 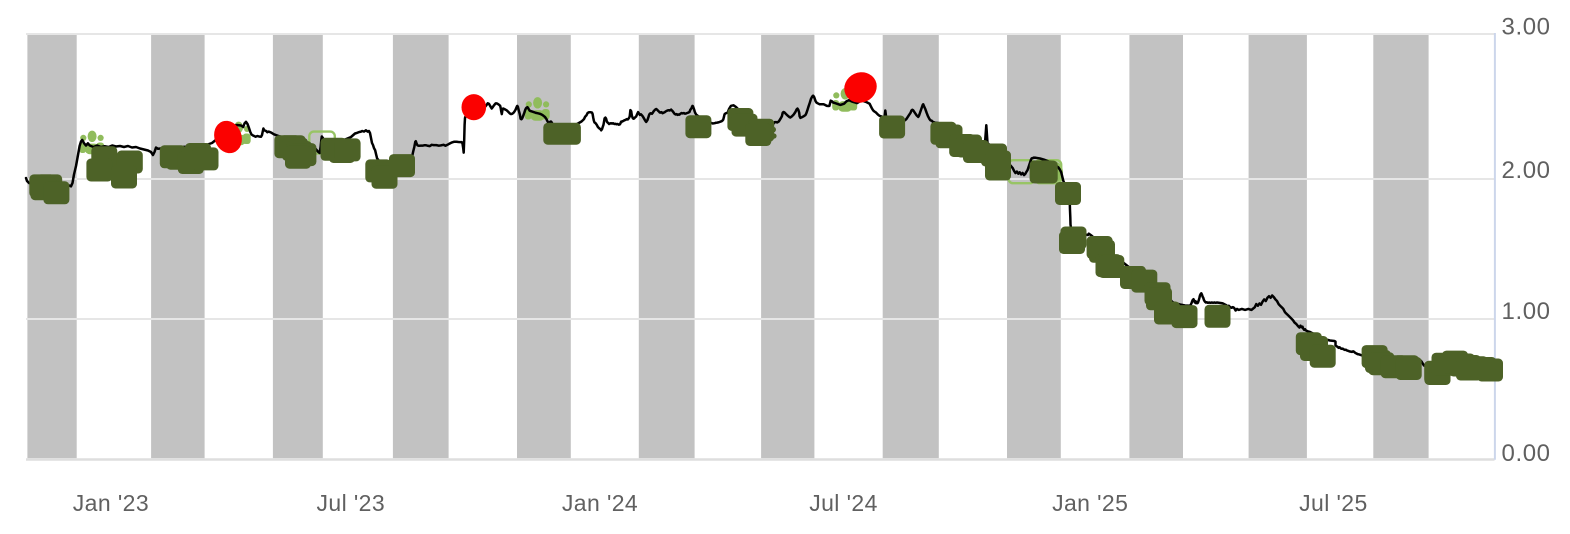 What do you see at coordinates (843, 503) in the screenshot?
I see `svg-text: Jul '24` at bounding box center [843, 503].